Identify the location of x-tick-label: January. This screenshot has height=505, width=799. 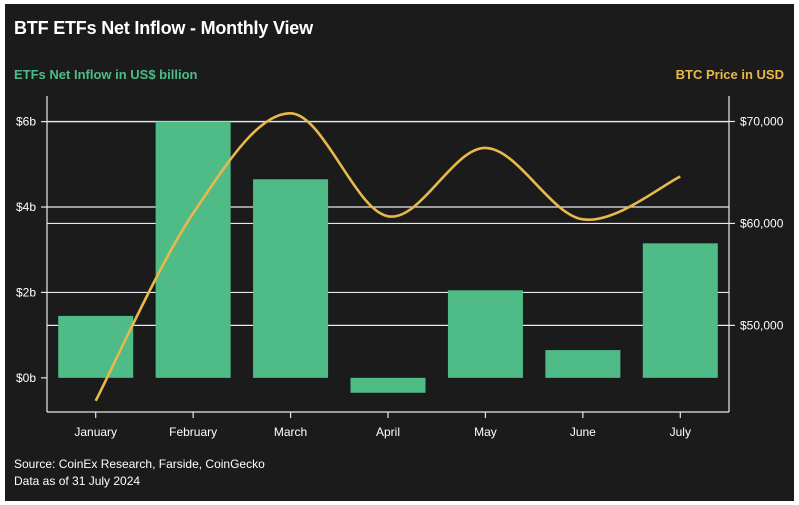
(95, 432).